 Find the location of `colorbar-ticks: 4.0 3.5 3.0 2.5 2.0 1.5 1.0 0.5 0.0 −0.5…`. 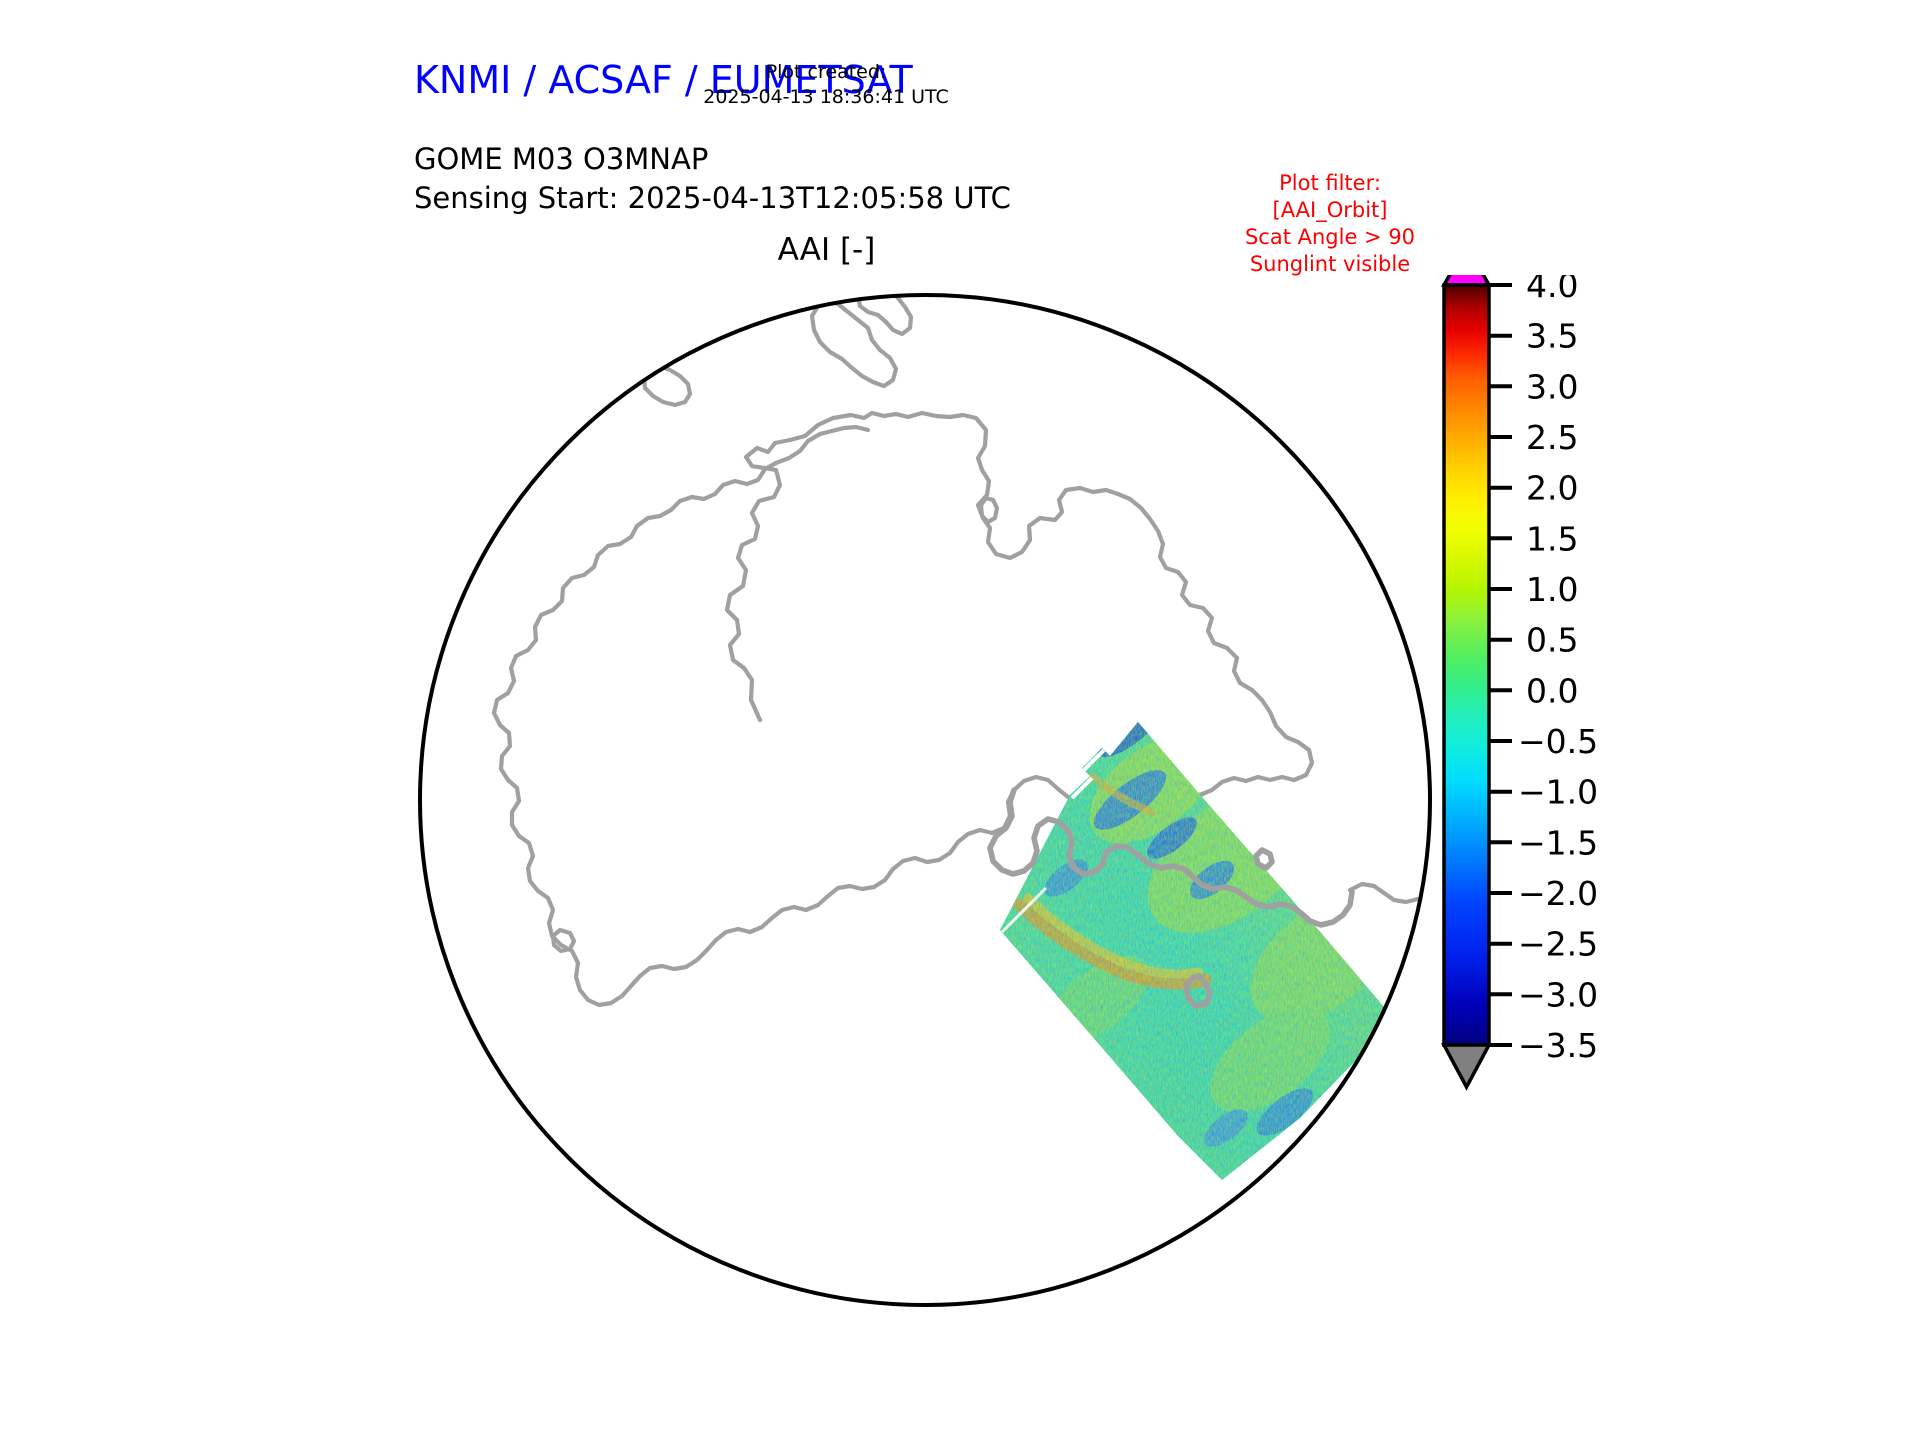

colorbar-ticks: 4.0 3.5 3.0 2.5 2.0 1.5 1.0 0.5 0.0 −0.5… is located at coordinates (1543, 670).